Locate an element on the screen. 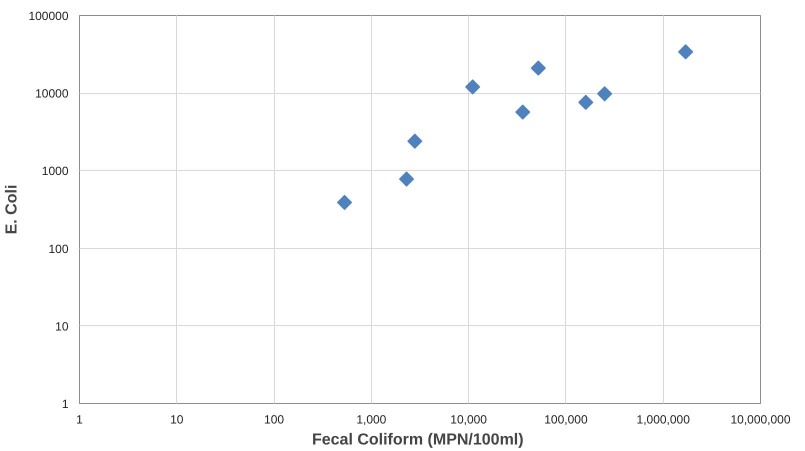 The width and height of the screenshot is (805, 451). x-tick-label: 10,000 is located at coordinates (469, 419).